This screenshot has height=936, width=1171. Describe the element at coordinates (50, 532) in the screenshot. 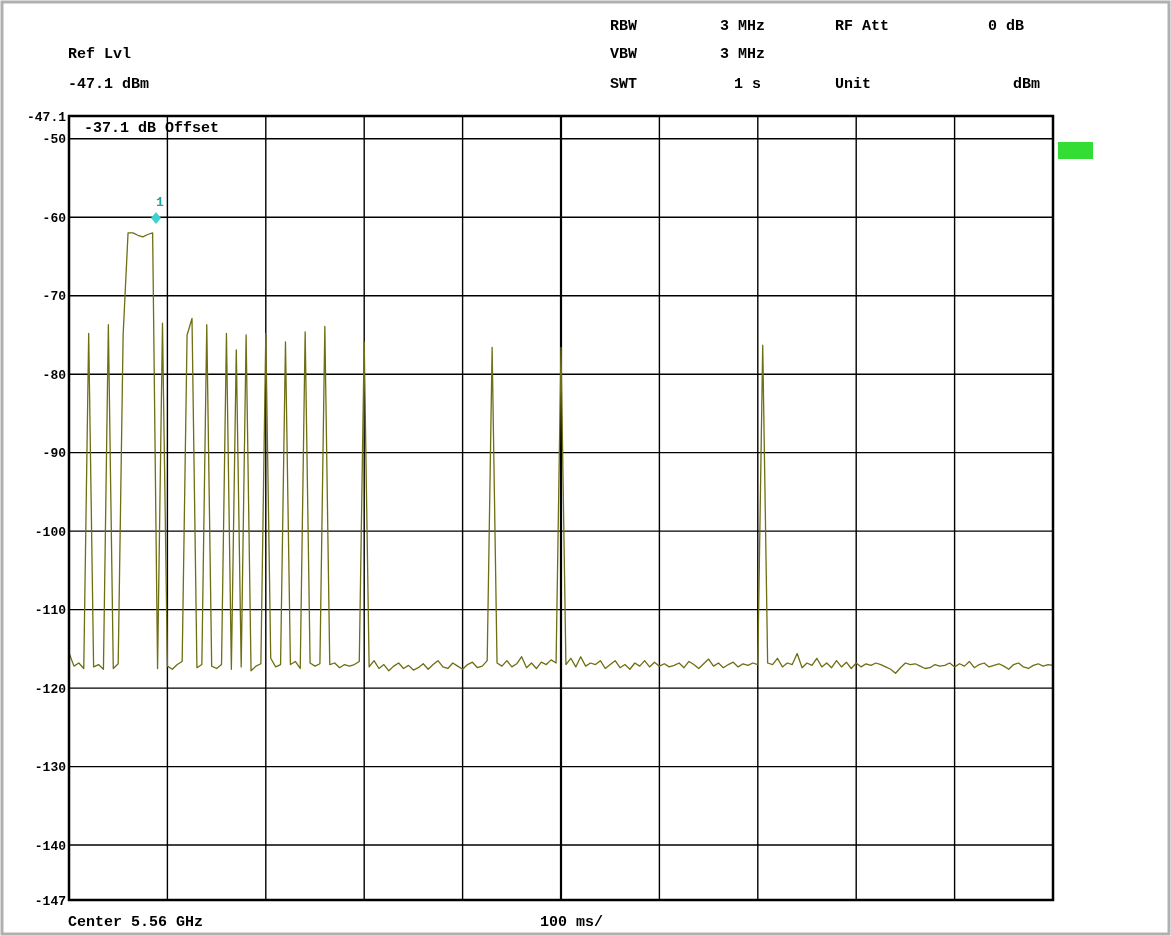

I see `y-tick-label: -100` at that location.